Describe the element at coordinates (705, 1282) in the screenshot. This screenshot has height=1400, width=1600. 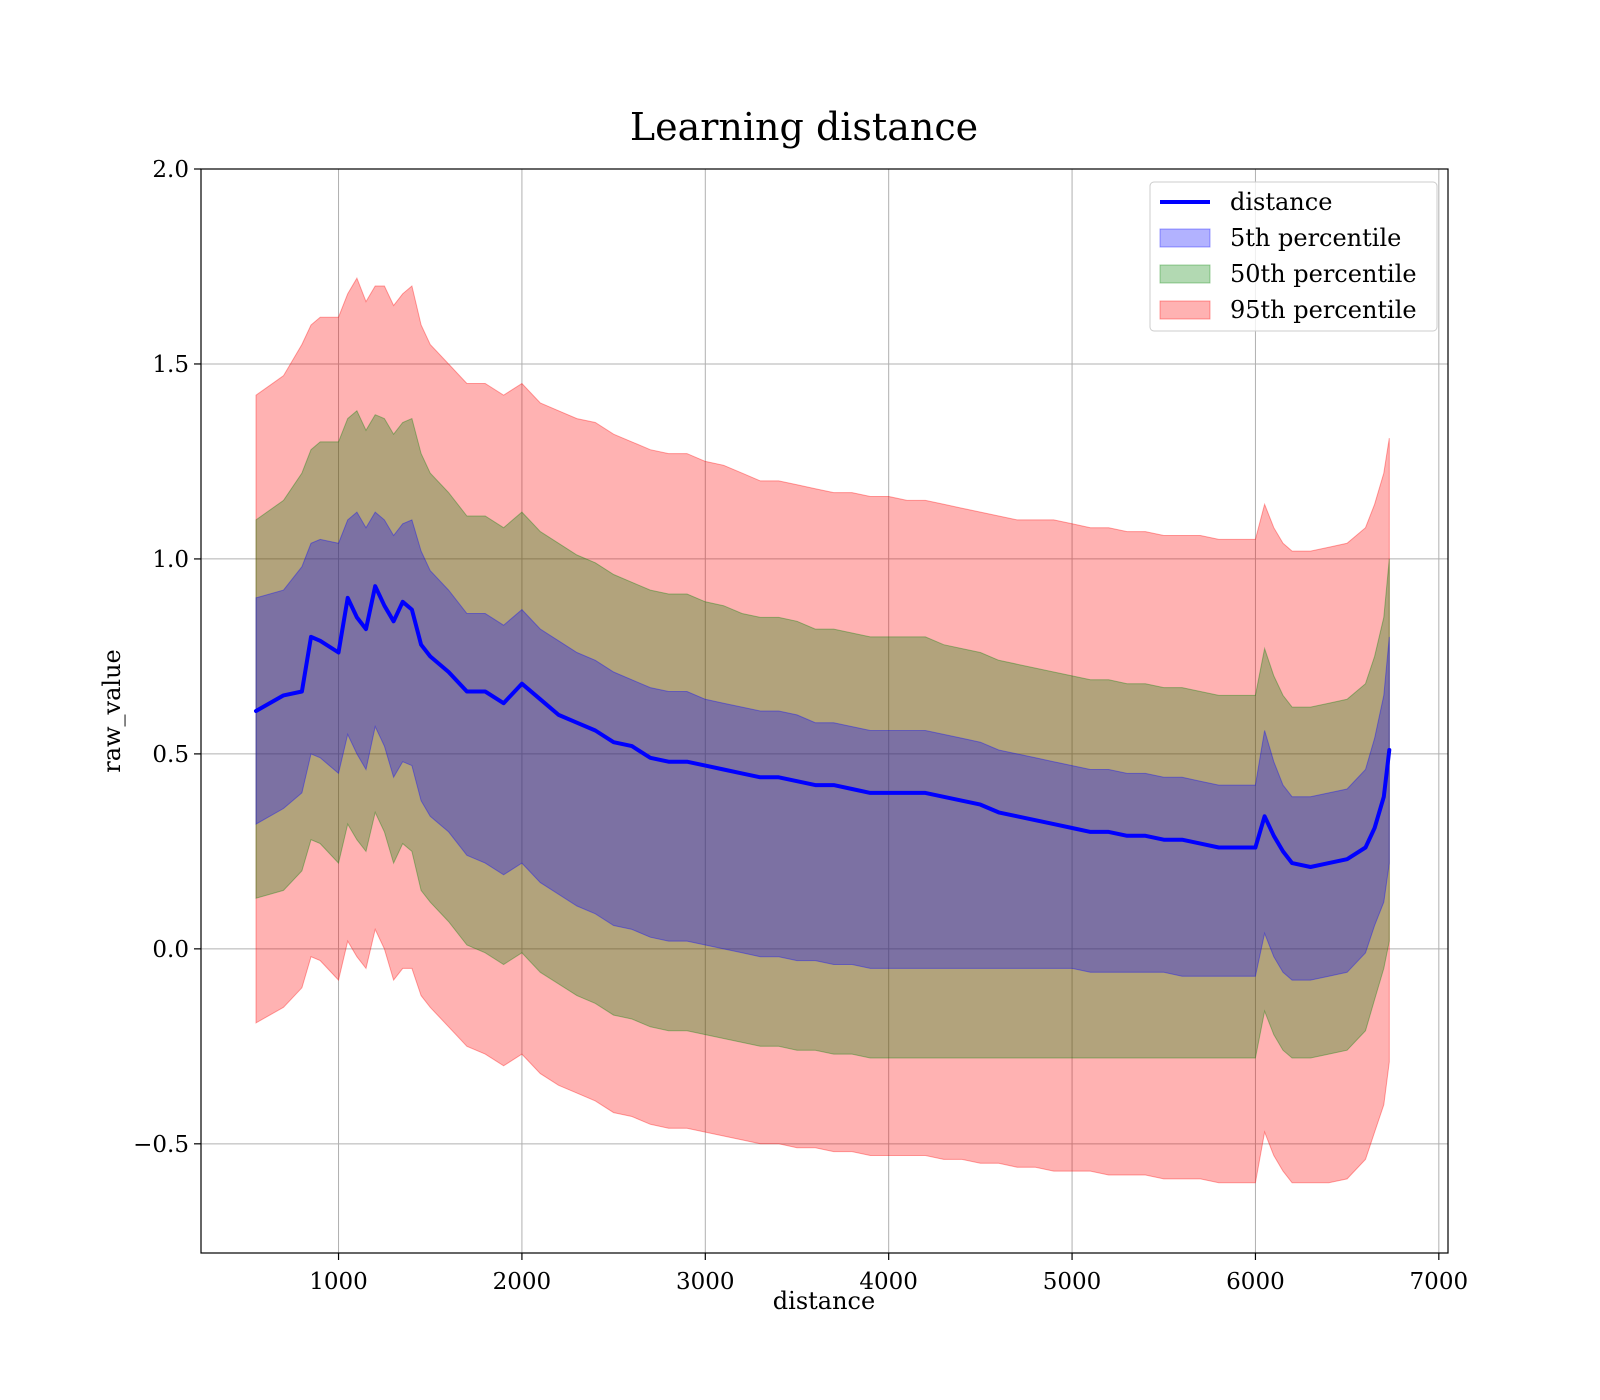
I see `x-tick-label-2: 3000` at that location.